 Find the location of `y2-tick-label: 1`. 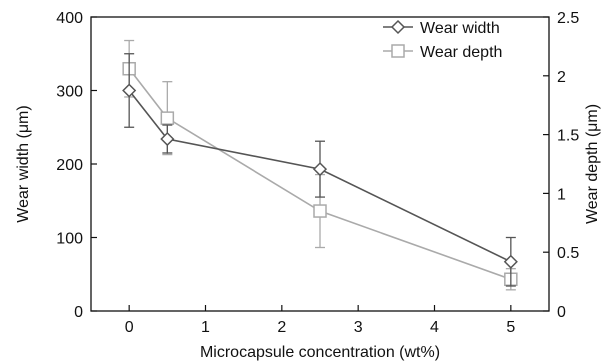

y2-tick-label: 1 is located at coordinates (561, 194).